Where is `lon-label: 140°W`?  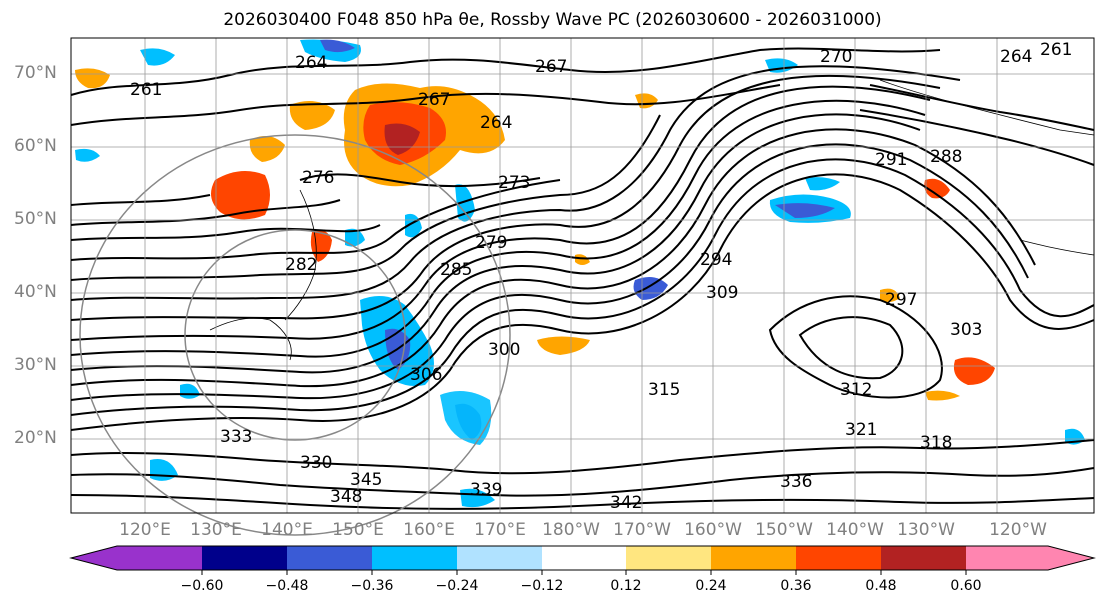 lon-label: 140°W is located at coordinates (855, 530).